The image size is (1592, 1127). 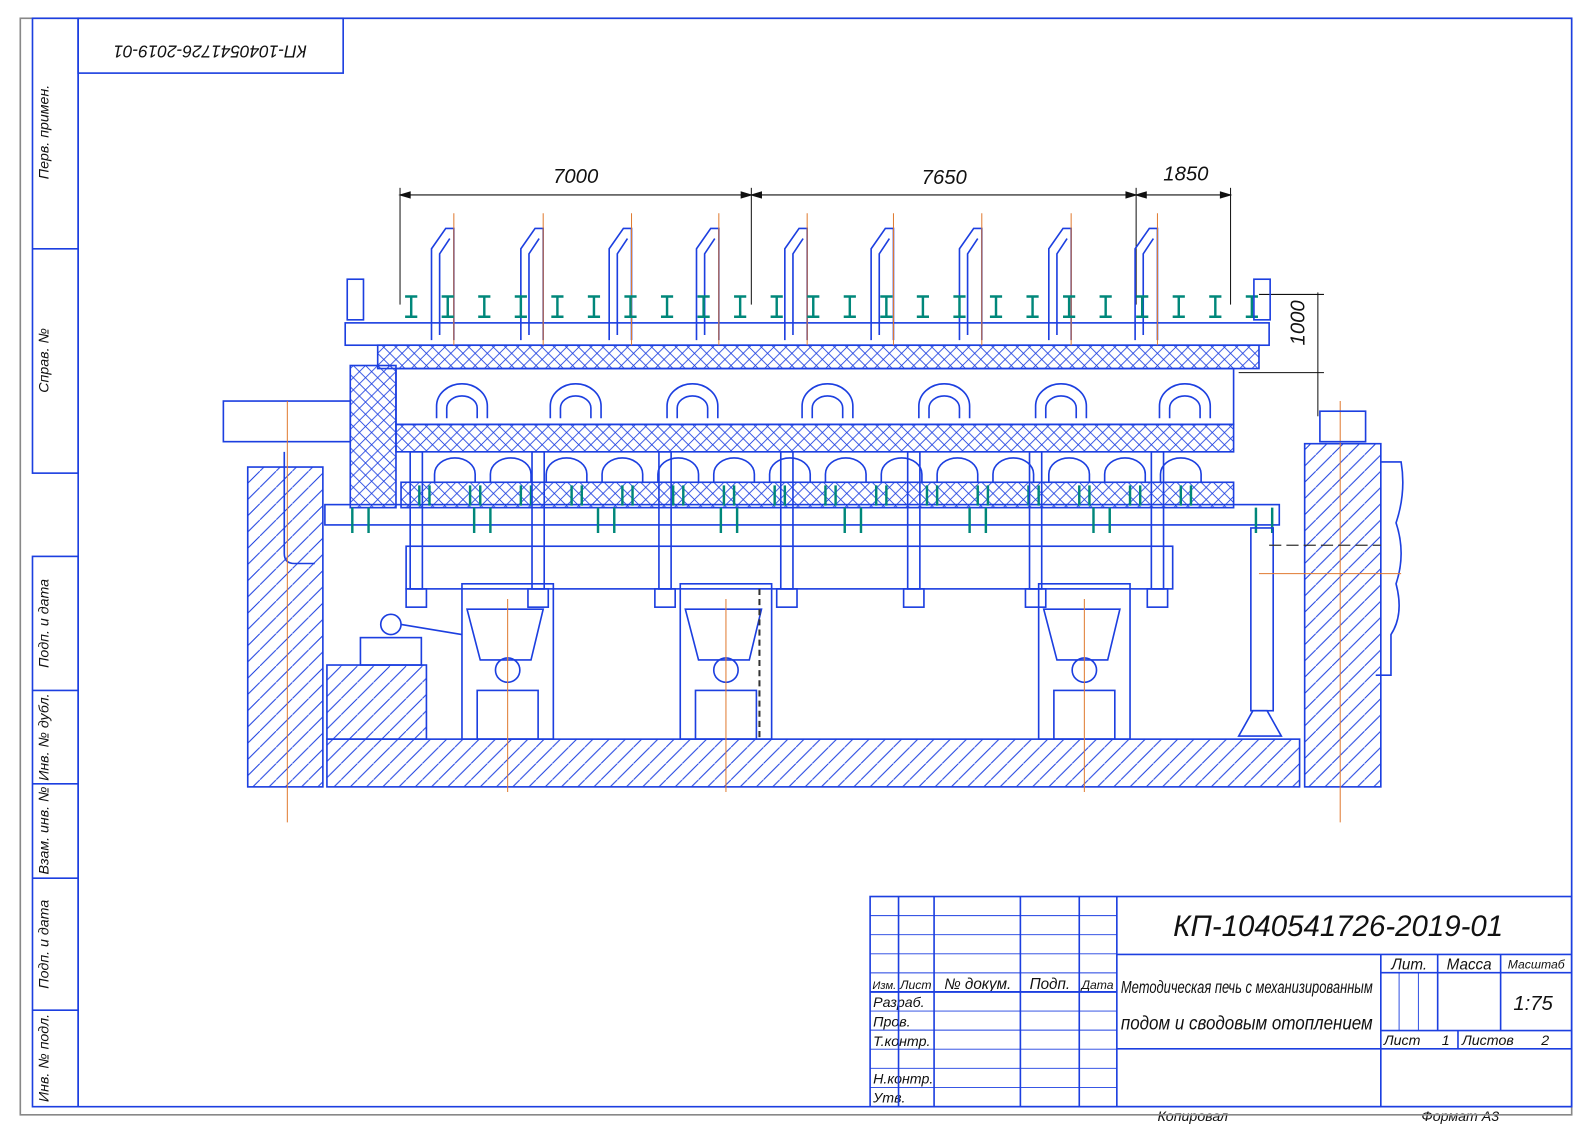 I want to click on mass-label: Масса, so click(x=1469, y=965).